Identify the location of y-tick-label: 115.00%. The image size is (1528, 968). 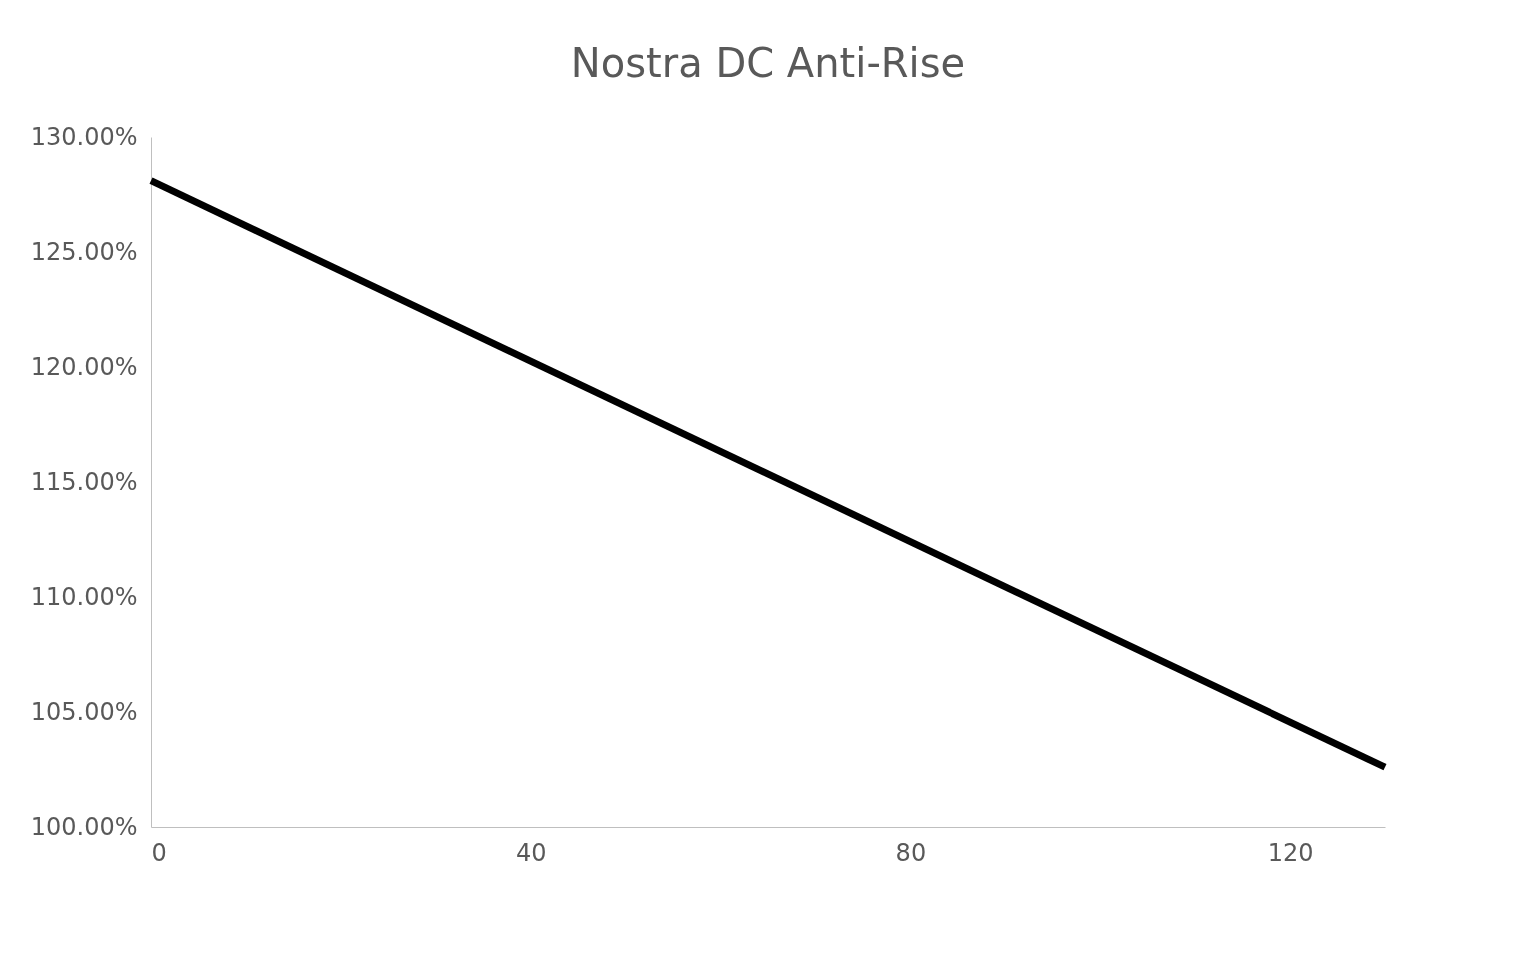
(84, 481).